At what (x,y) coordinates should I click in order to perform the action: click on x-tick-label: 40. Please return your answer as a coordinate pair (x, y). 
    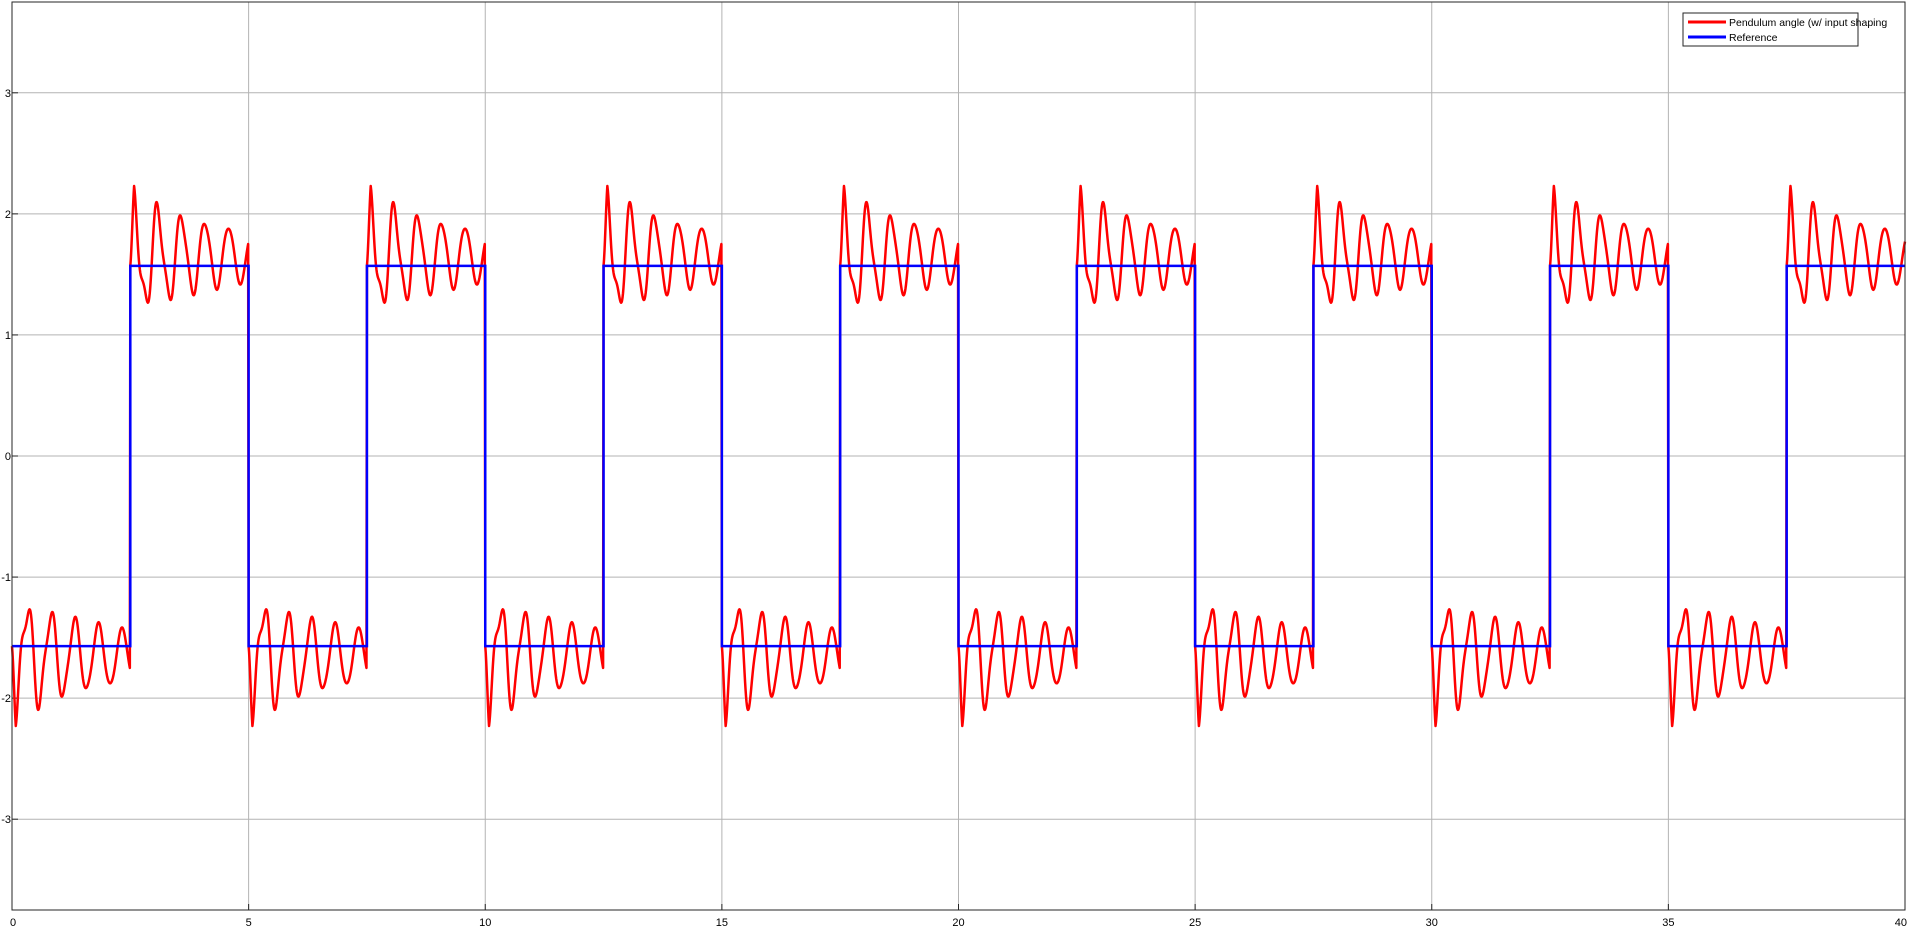
    Looking at the image, I should click on (1901, 923).